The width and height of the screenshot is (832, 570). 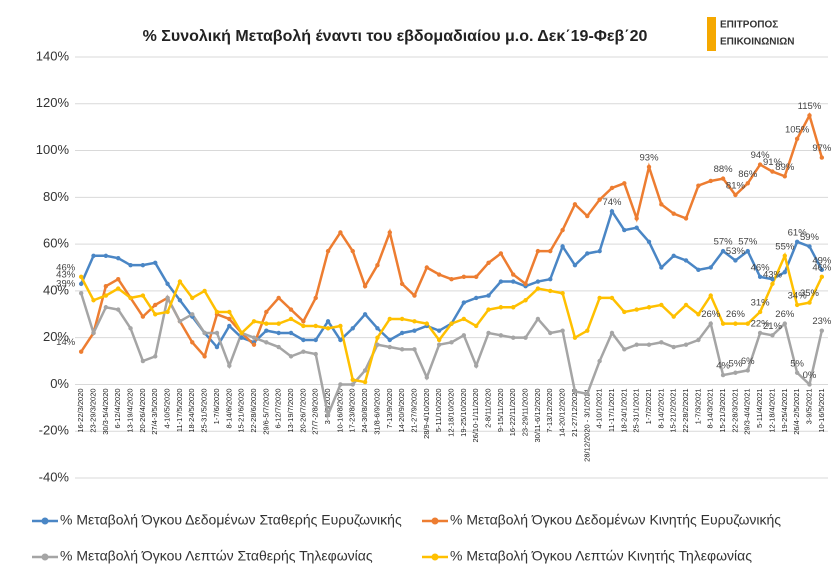 What do you see at coordinates (648, 406) in the screenshot?
I see `x-tick-label: 1-7/2/2021` at bounding box center [648, 406].